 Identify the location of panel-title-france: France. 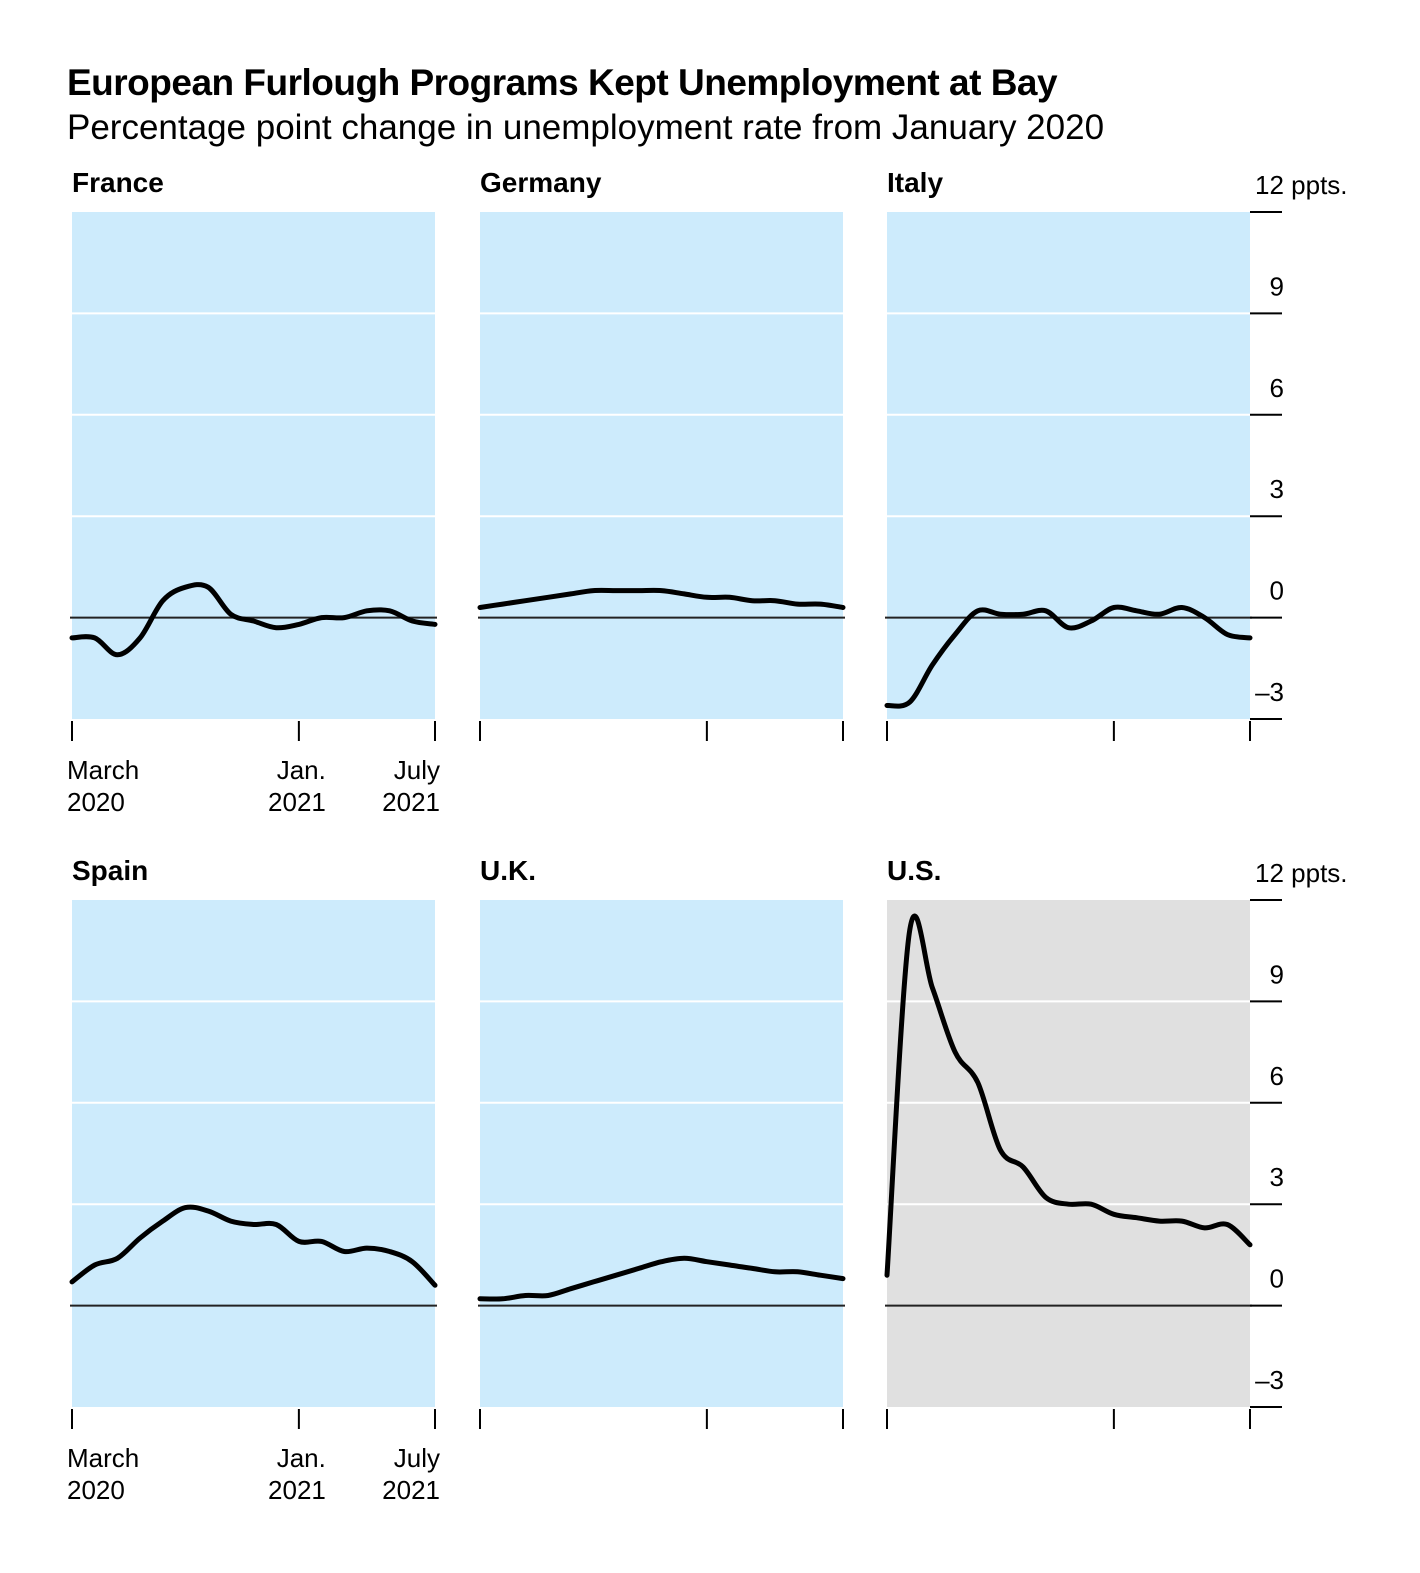
(118, 182).